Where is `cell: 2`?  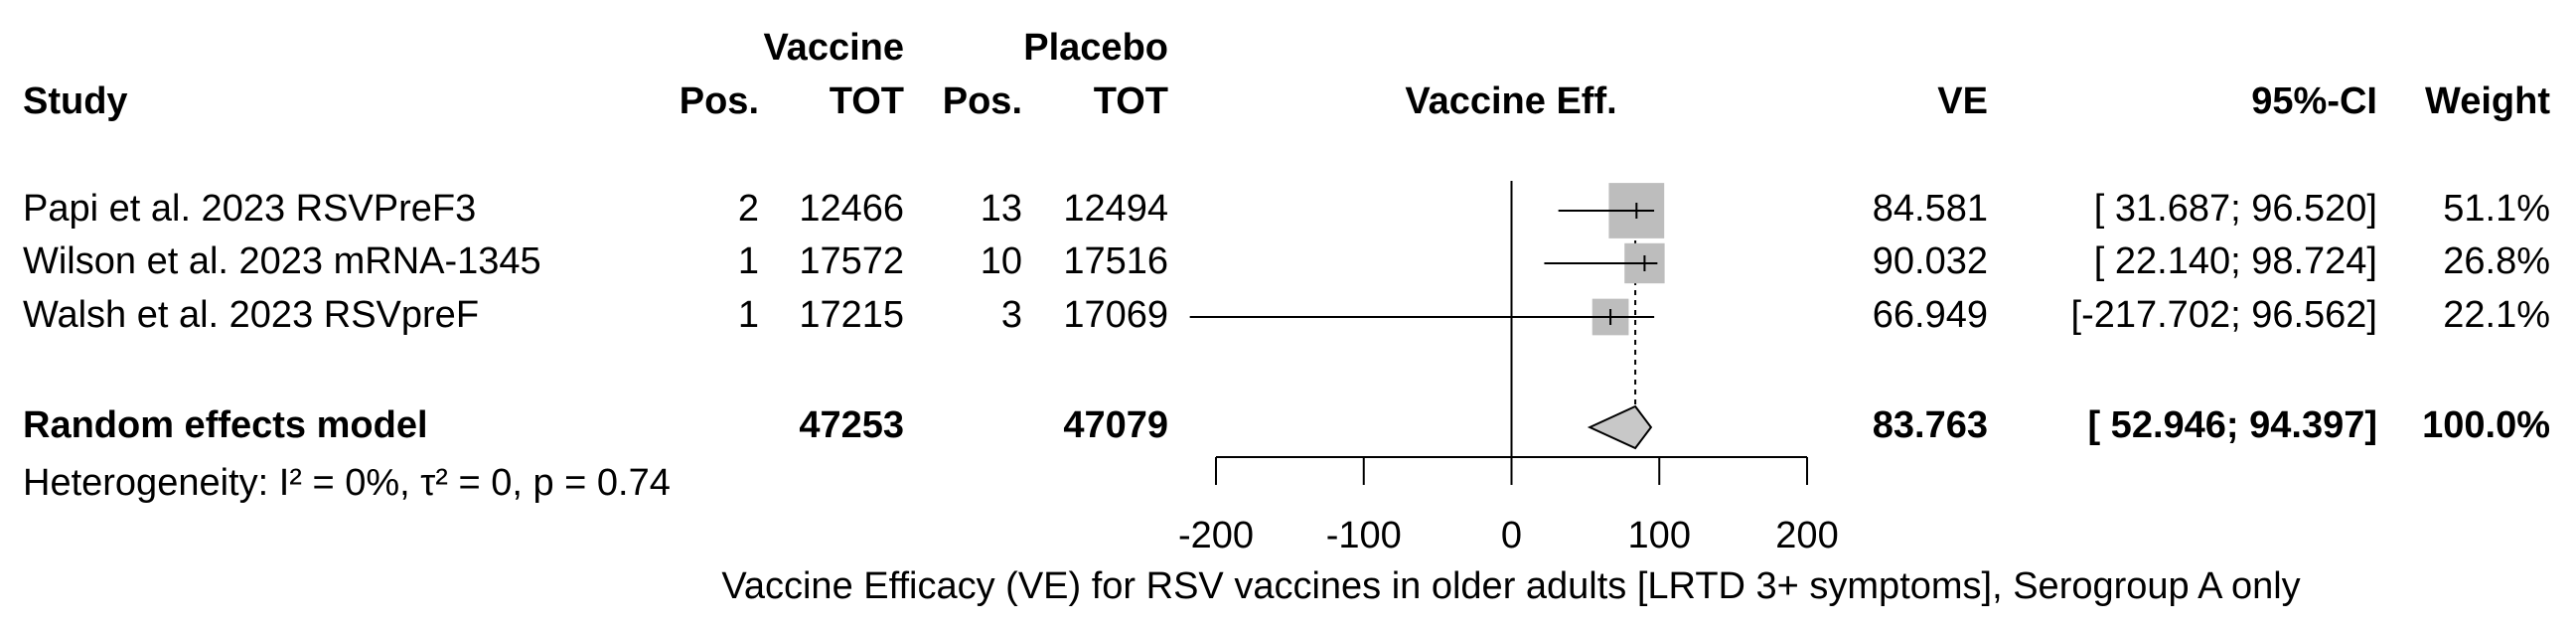
cell: 2 is located at coordinates (748, 209).